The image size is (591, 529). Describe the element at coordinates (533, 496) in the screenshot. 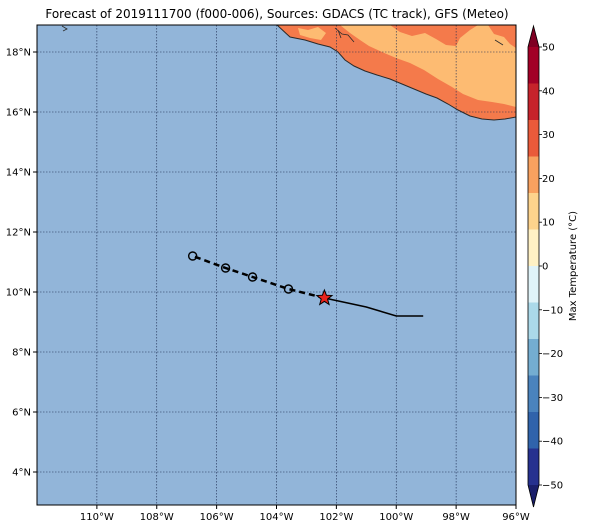

I see `colorbar-extend-low` at that location.